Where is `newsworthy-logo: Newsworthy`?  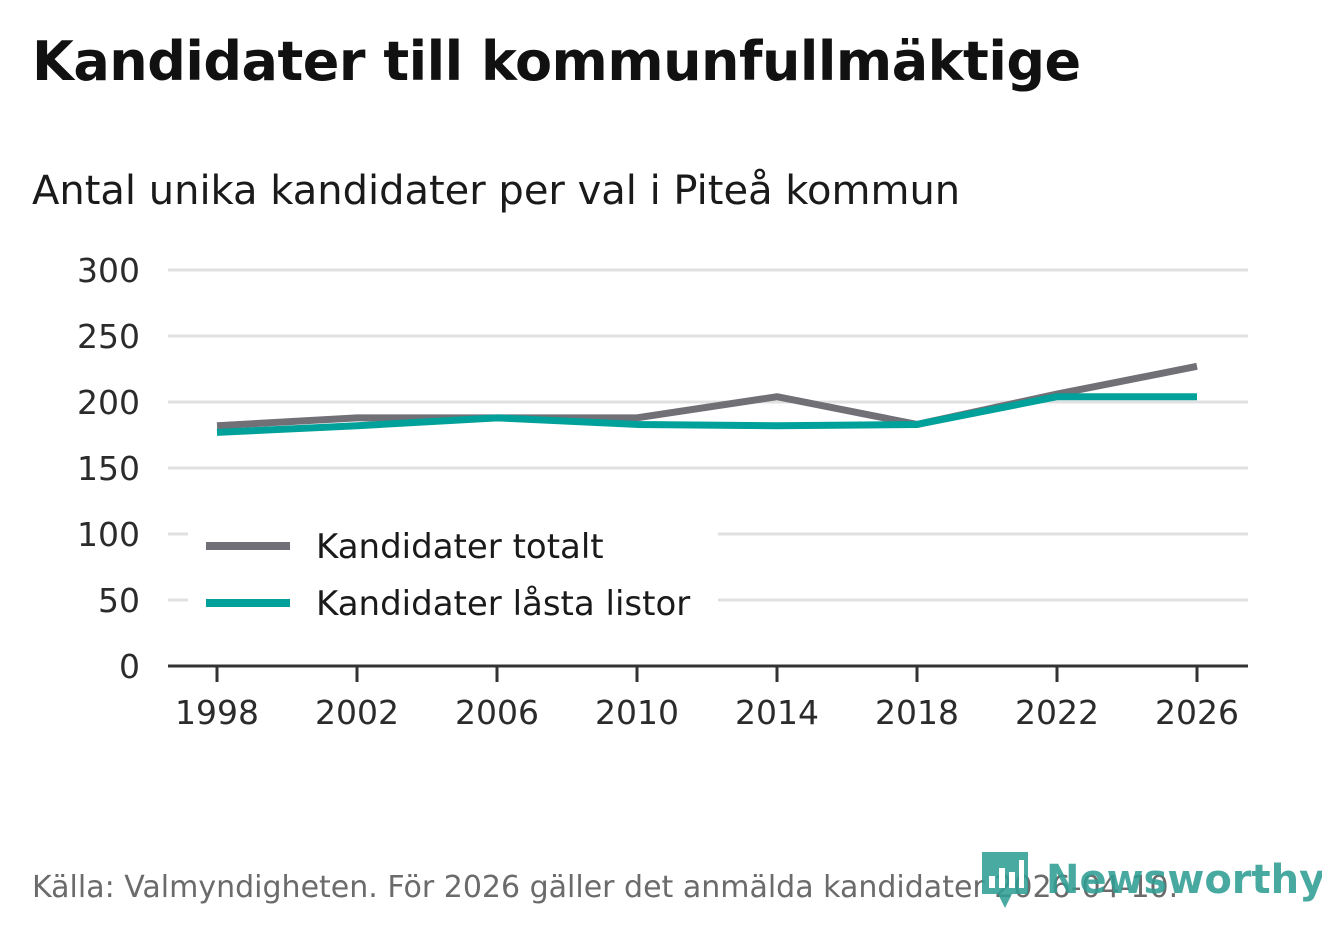 newsworthy-logo: Newsworthy is located at coordinates (1151, 880).